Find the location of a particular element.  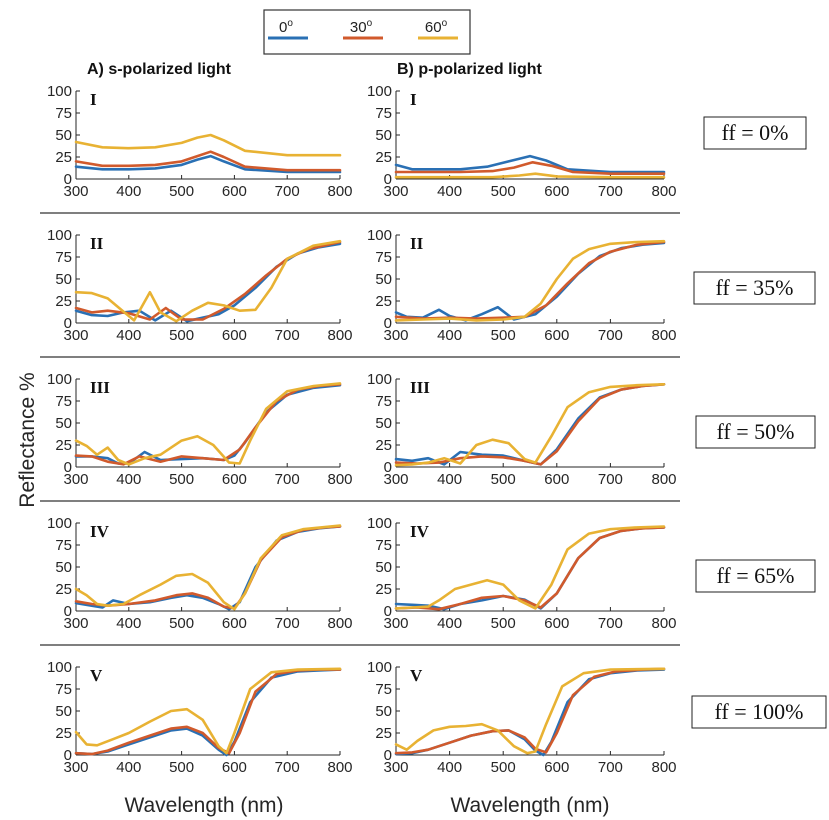

legend-box is located at coordinates (367, 32).